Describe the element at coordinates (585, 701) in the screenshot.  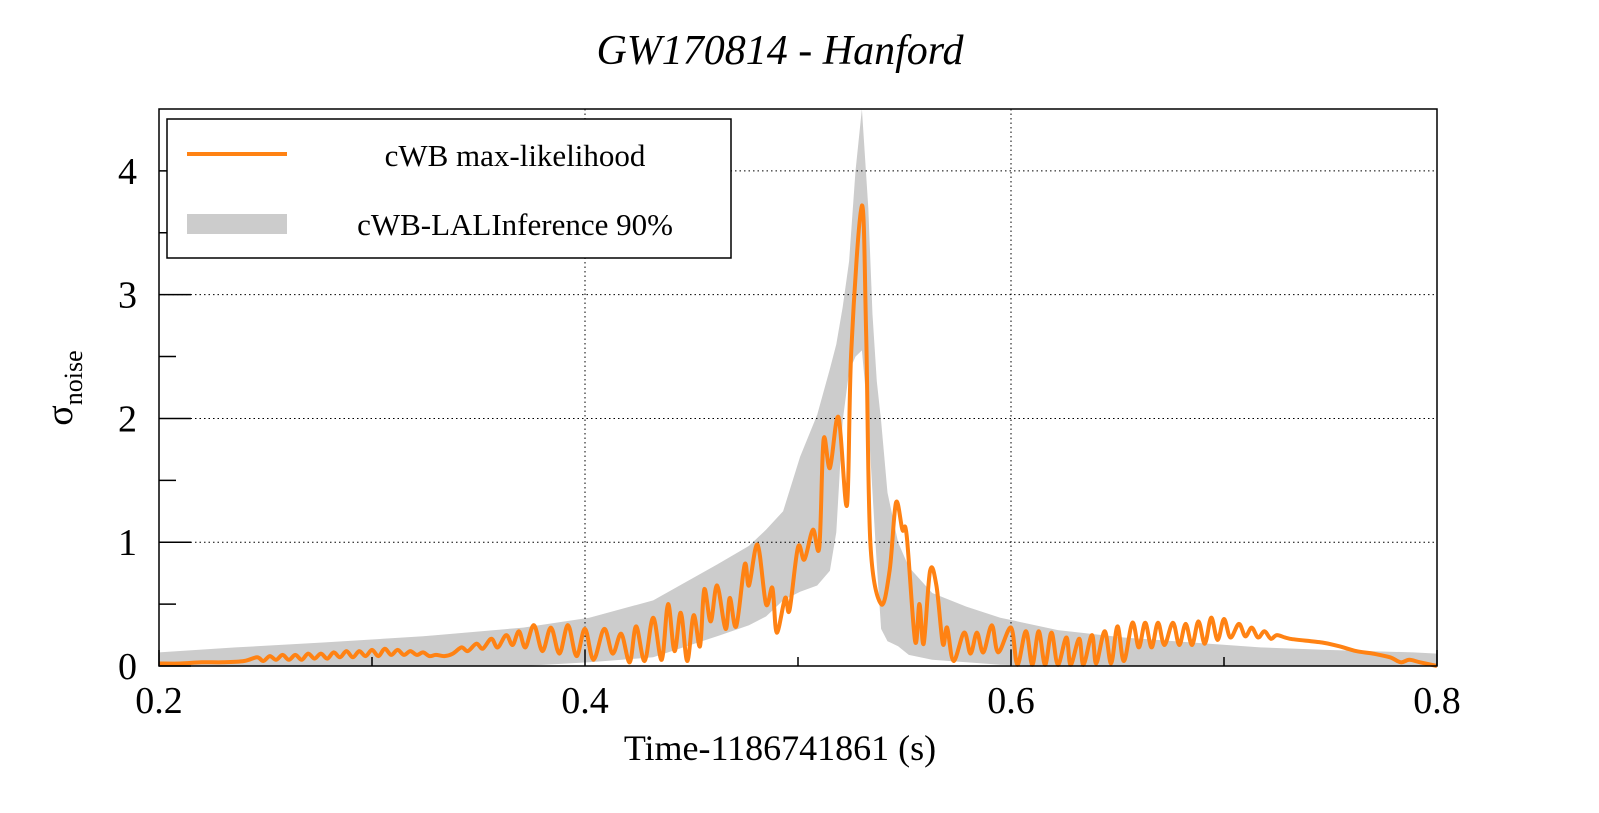
I see `x-tick-label: 0.4` at that location.